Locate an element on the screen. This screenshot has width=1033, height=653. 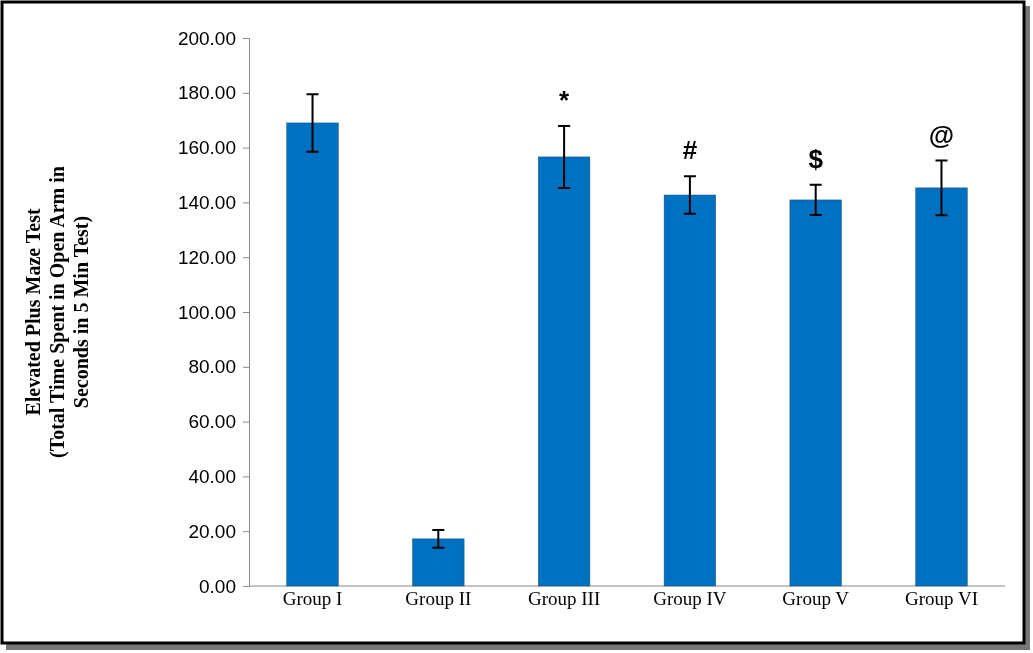
y-tick-label: 180.00 is located at coordinates (206, 93).